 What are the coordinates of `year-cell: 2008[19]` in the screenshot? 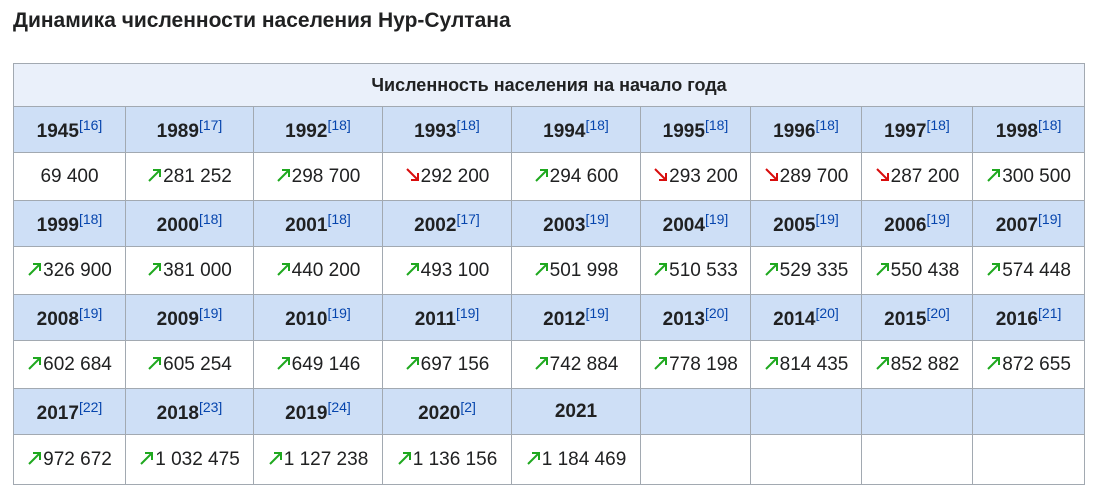 It's located at (69, 317).